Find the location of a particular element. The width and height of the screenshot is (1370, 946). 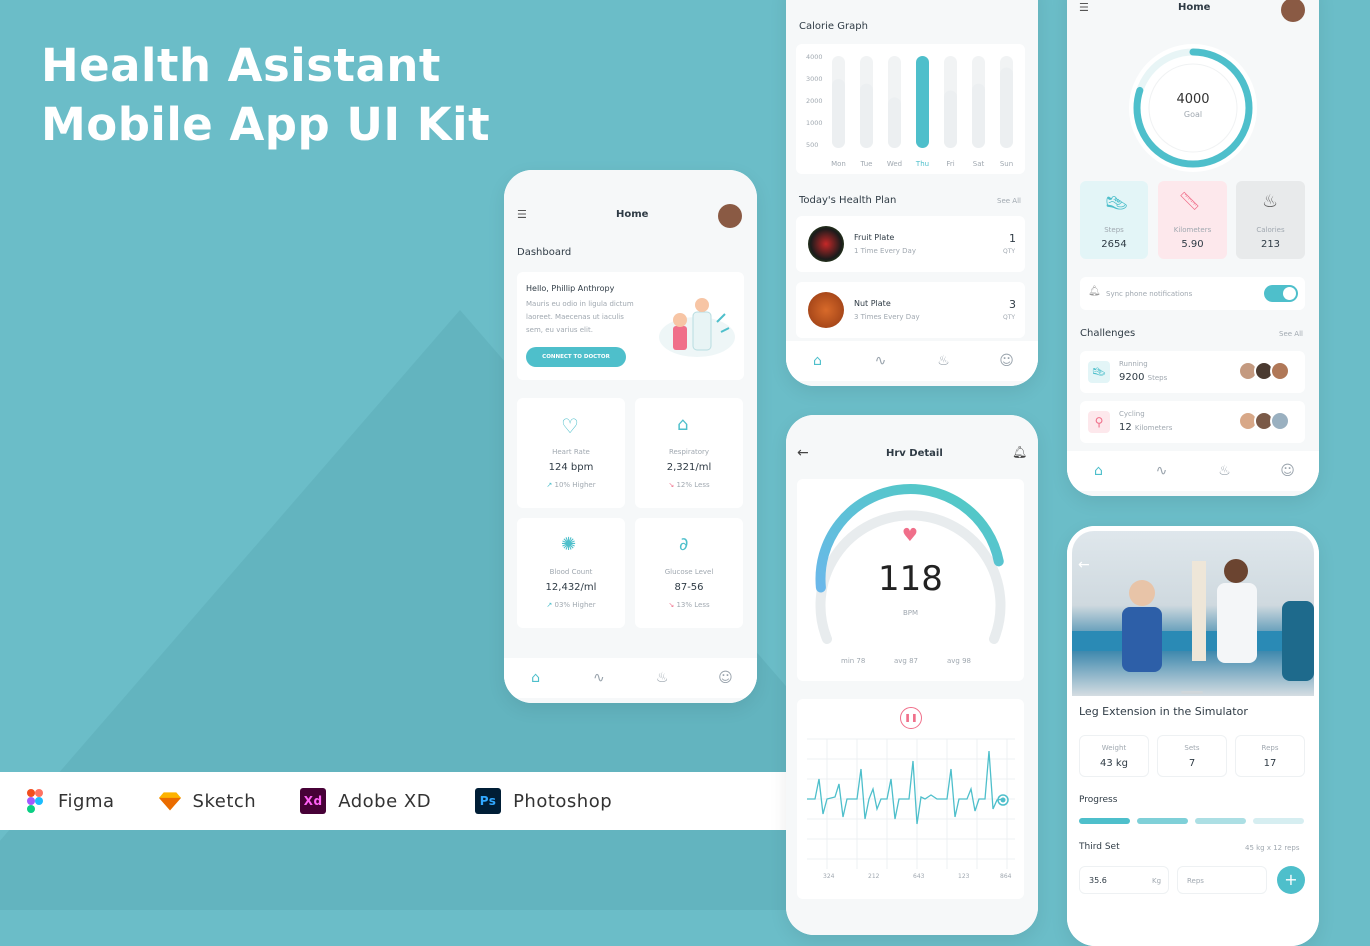

metric-reps: Reps 17 is located at coordinates (1270, 756).